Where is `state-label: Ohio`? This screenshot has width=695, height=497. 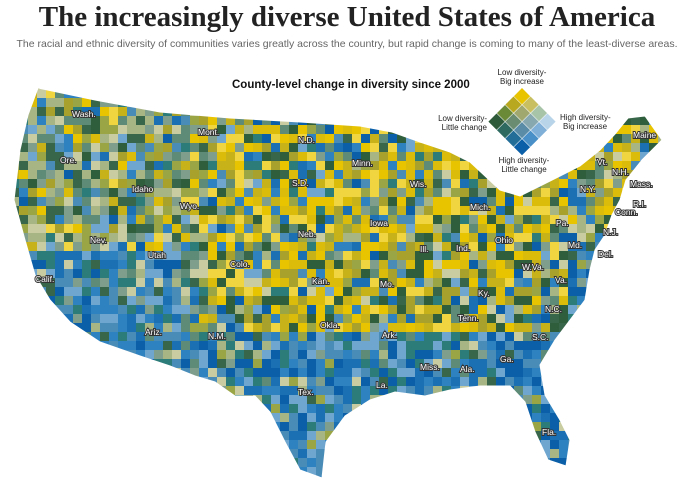
state-label: Ohio is located at coordinates (504, 240).